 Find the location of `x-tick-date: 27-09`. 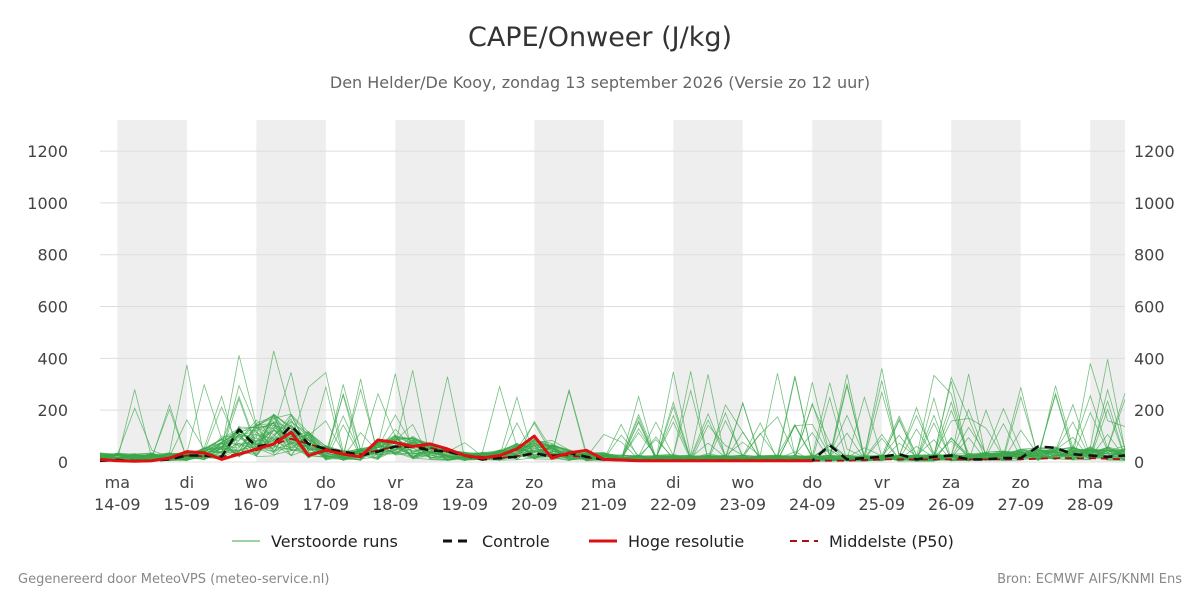

x-tick-date: 27-09 is located at coordinates (1021, 504).